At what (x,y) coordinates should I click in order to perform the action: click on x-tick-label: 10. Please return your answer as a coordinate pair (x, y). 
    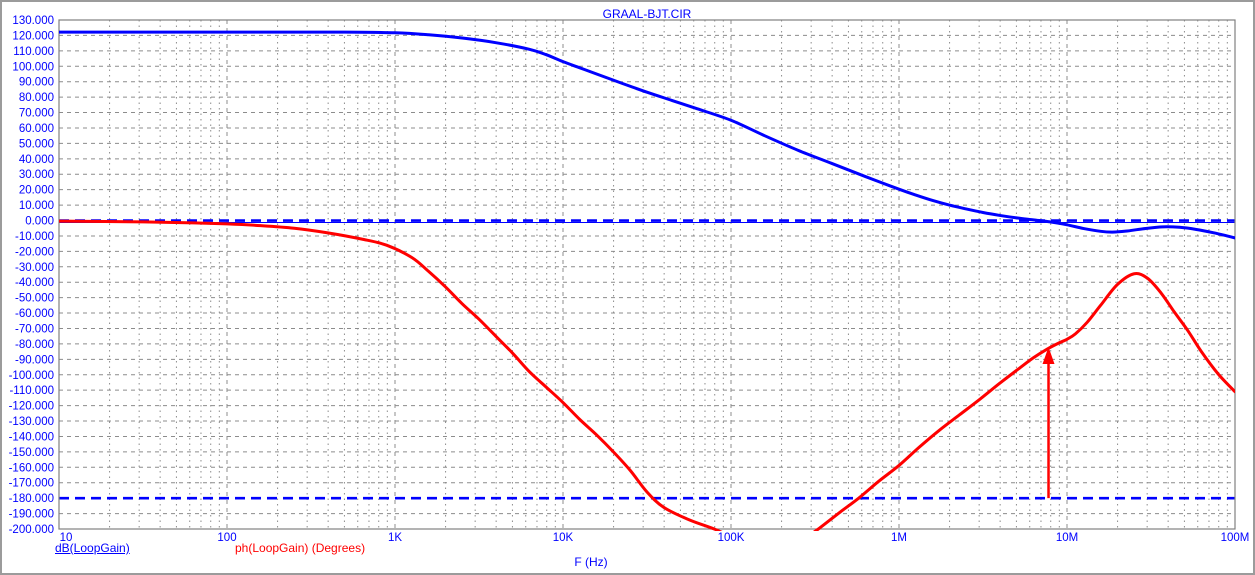
    Looking at the image, I should click on (66, 538).